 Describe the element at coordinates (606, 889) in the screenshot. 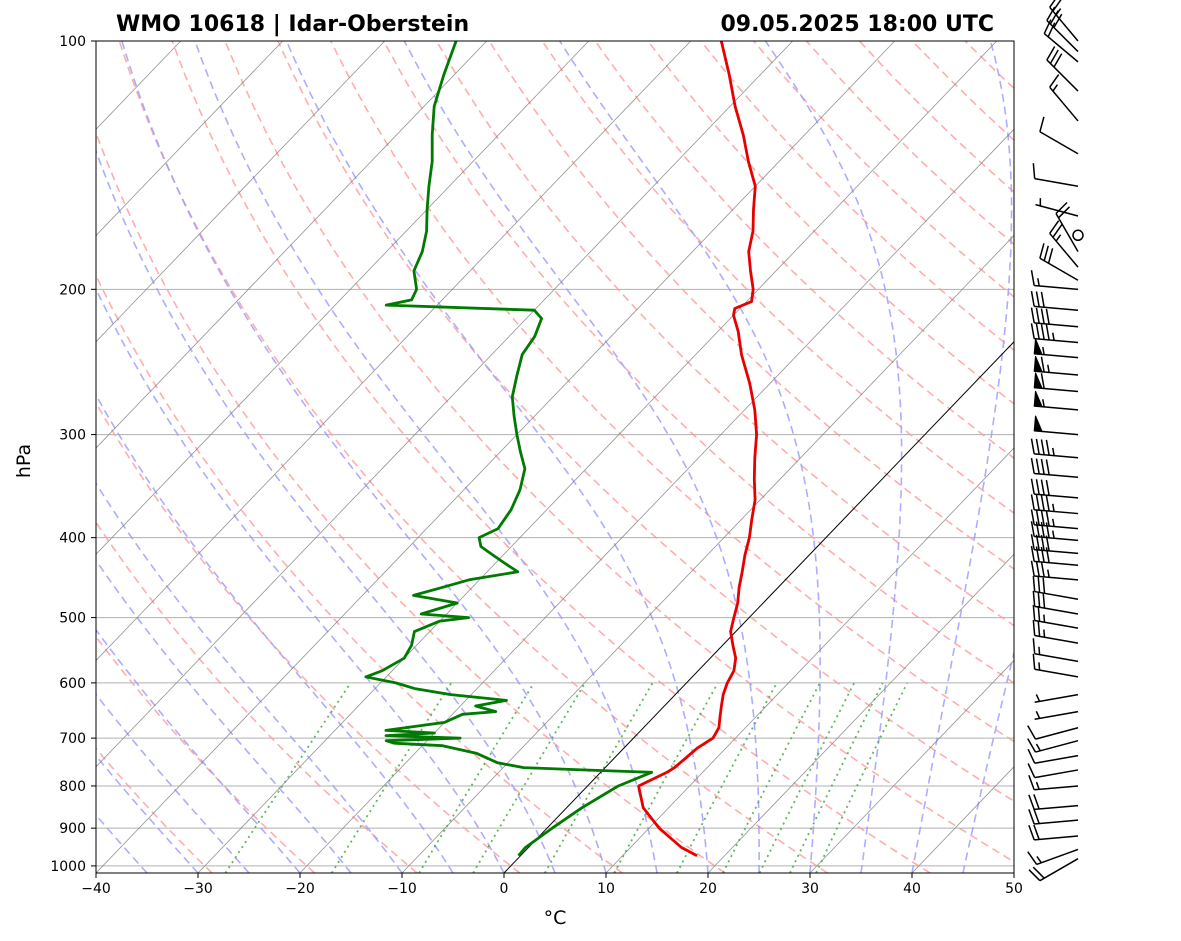

I see `x-tick-label: 10` at that location.